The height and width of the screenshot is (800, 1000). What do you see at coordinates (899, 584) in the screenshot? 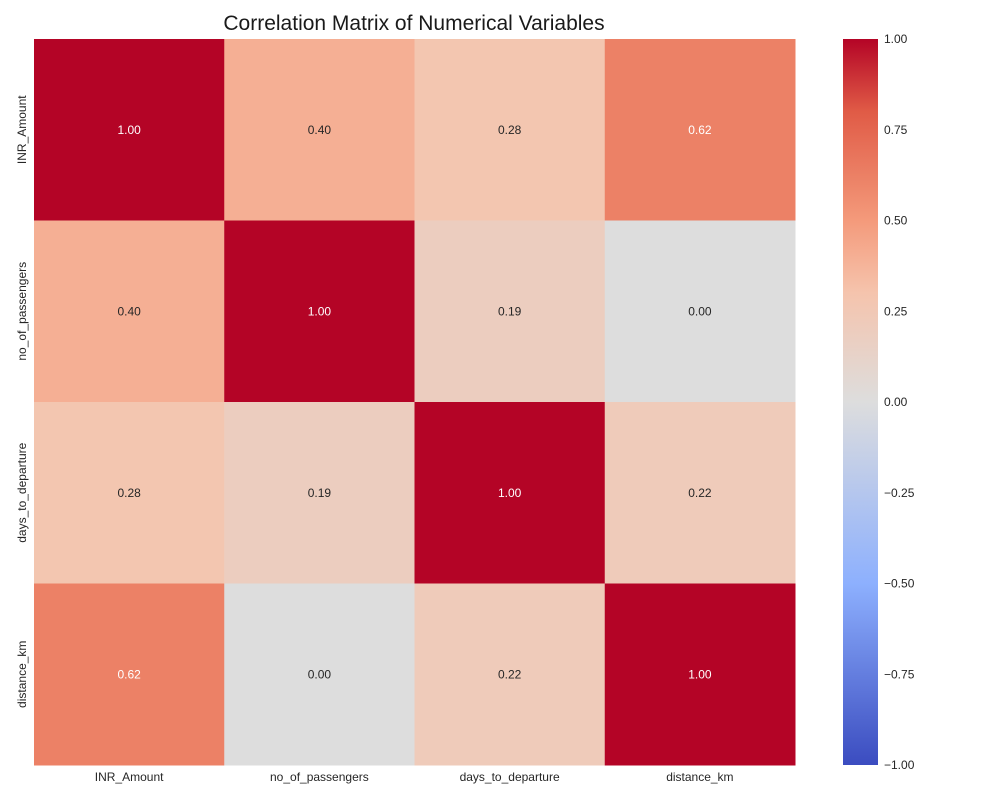
I see `colorbar-tick-label: −0.50` at bounding box center [899, 584].